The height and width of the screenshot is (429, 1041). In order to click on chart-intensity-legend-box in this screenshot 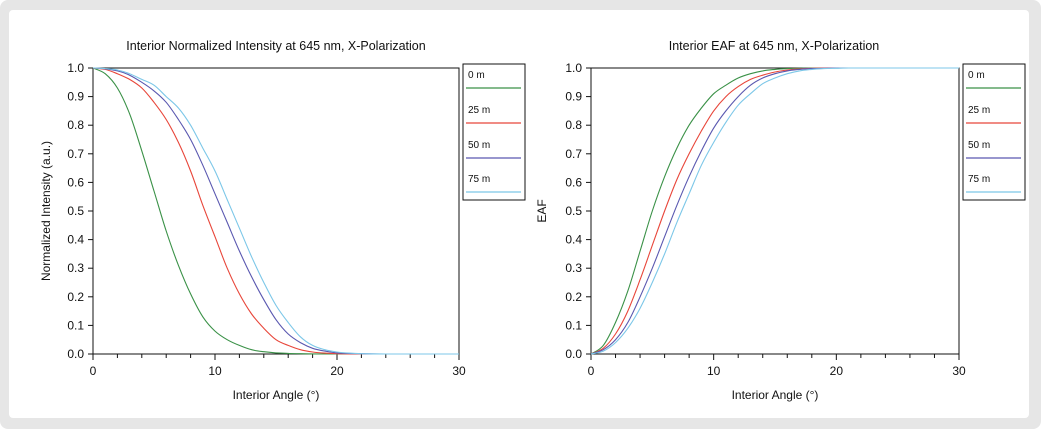, I will do `click(494, 132)`.